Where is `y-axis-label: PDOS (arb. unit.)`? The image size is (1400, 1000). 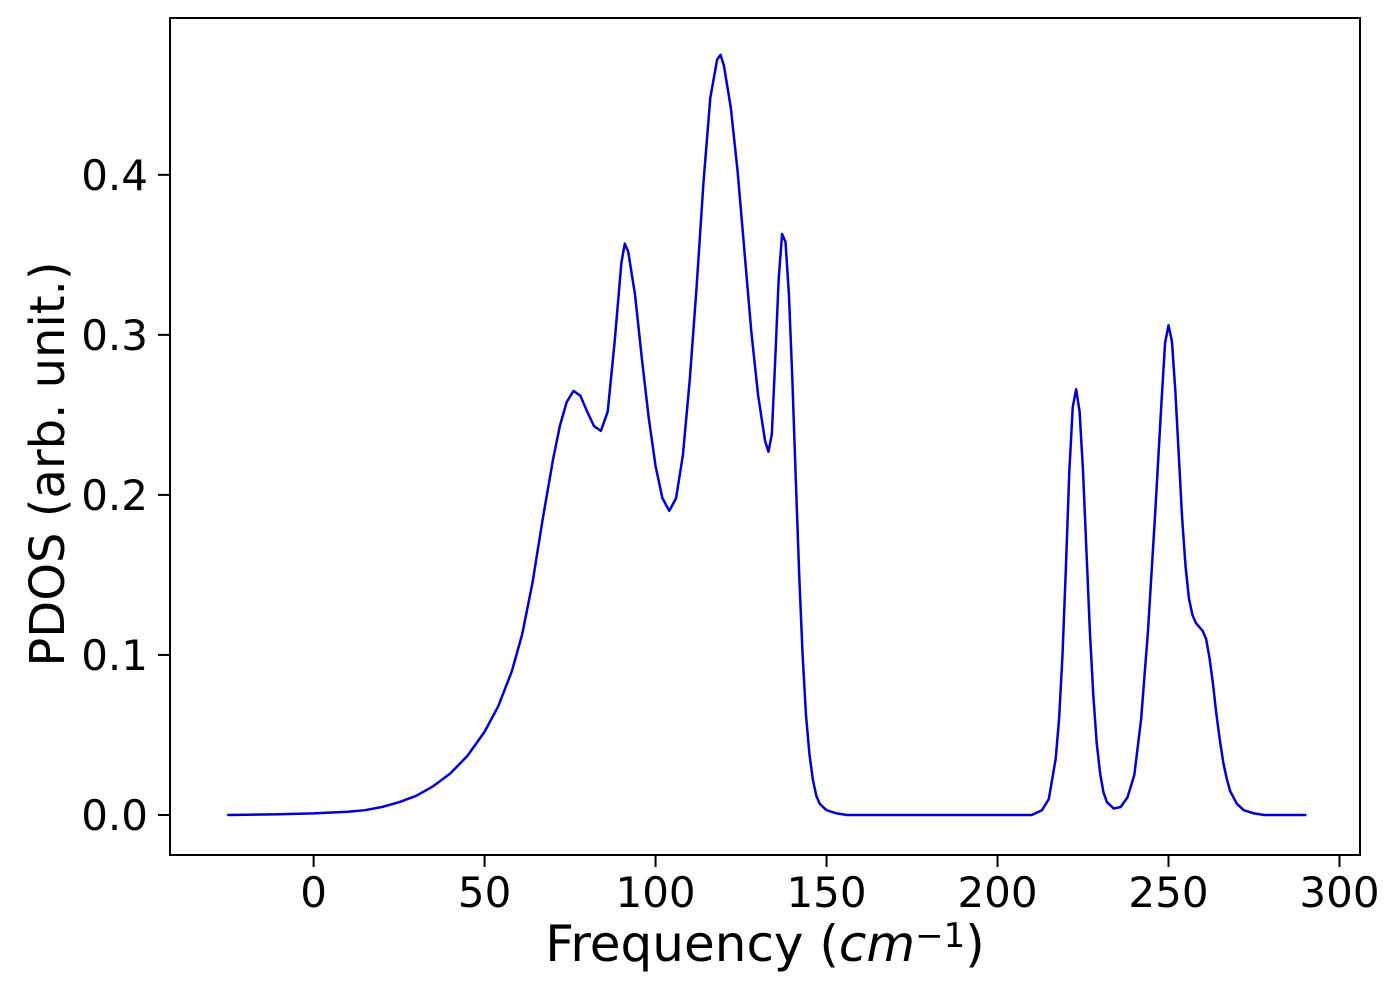
y-axis-label: PDOS (arb. unit.) is located at coordinates (48, 464).